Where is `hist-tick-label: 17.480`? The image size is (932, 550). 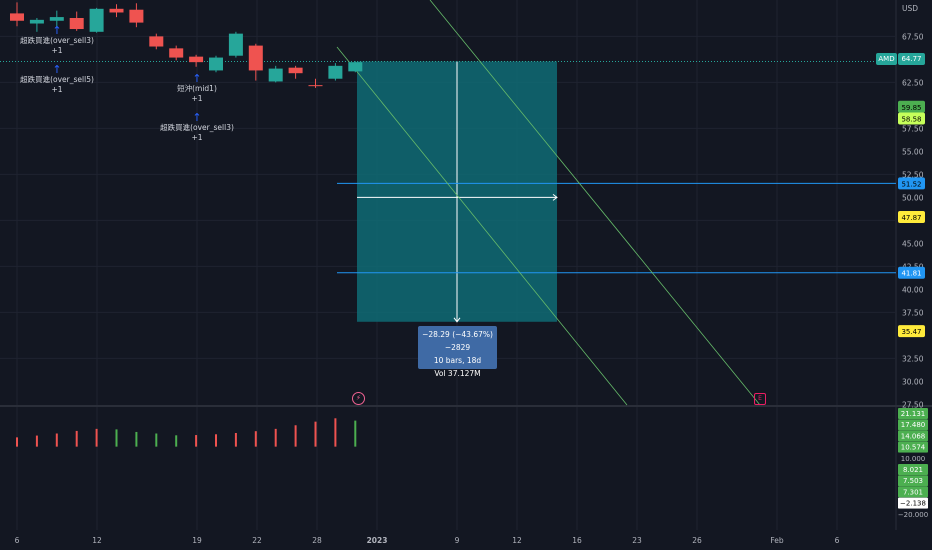
hist-tick-label: 17.480 is located at coordinates (913, 425).